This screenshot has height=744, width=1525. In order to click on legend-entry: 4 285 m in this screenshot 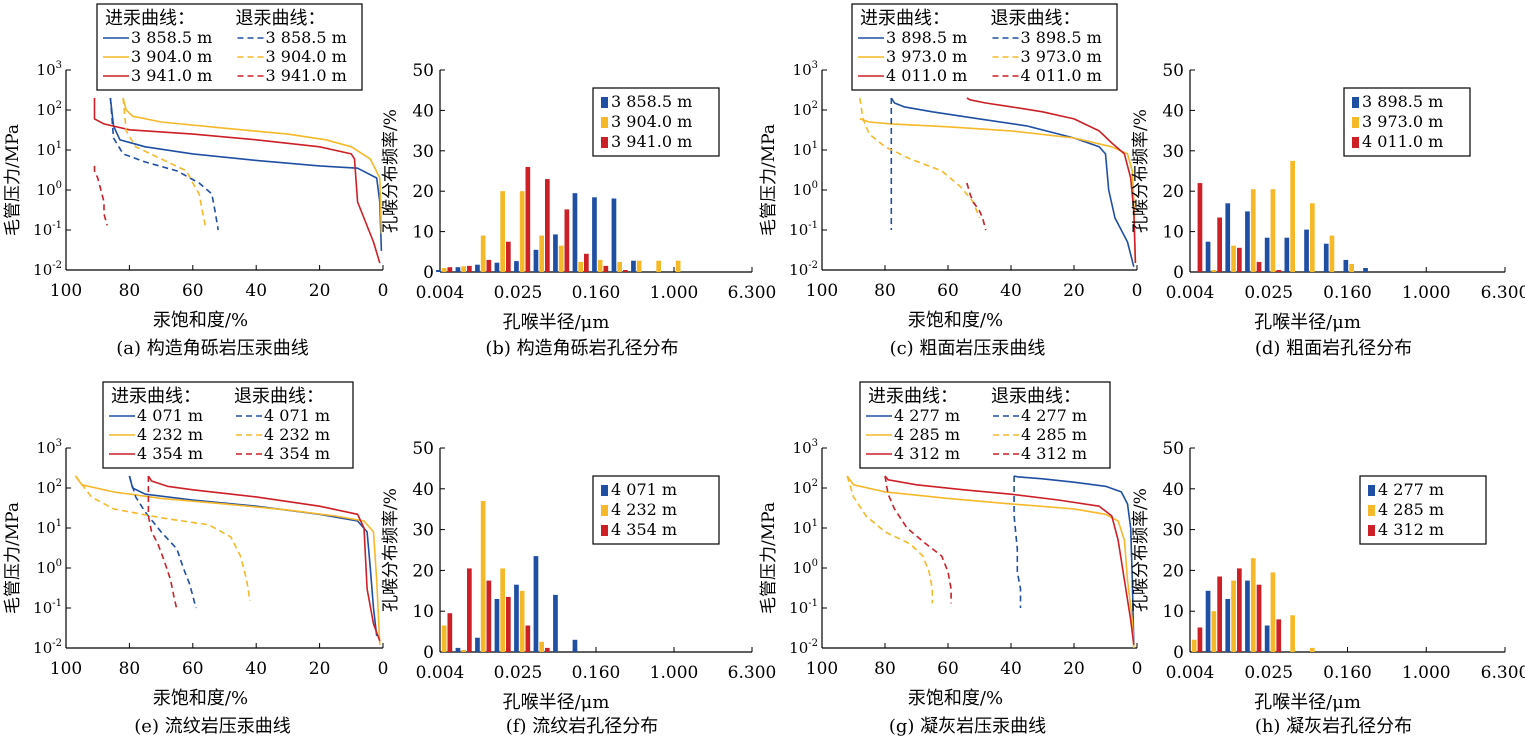, I will do `click(1054, 434)`.